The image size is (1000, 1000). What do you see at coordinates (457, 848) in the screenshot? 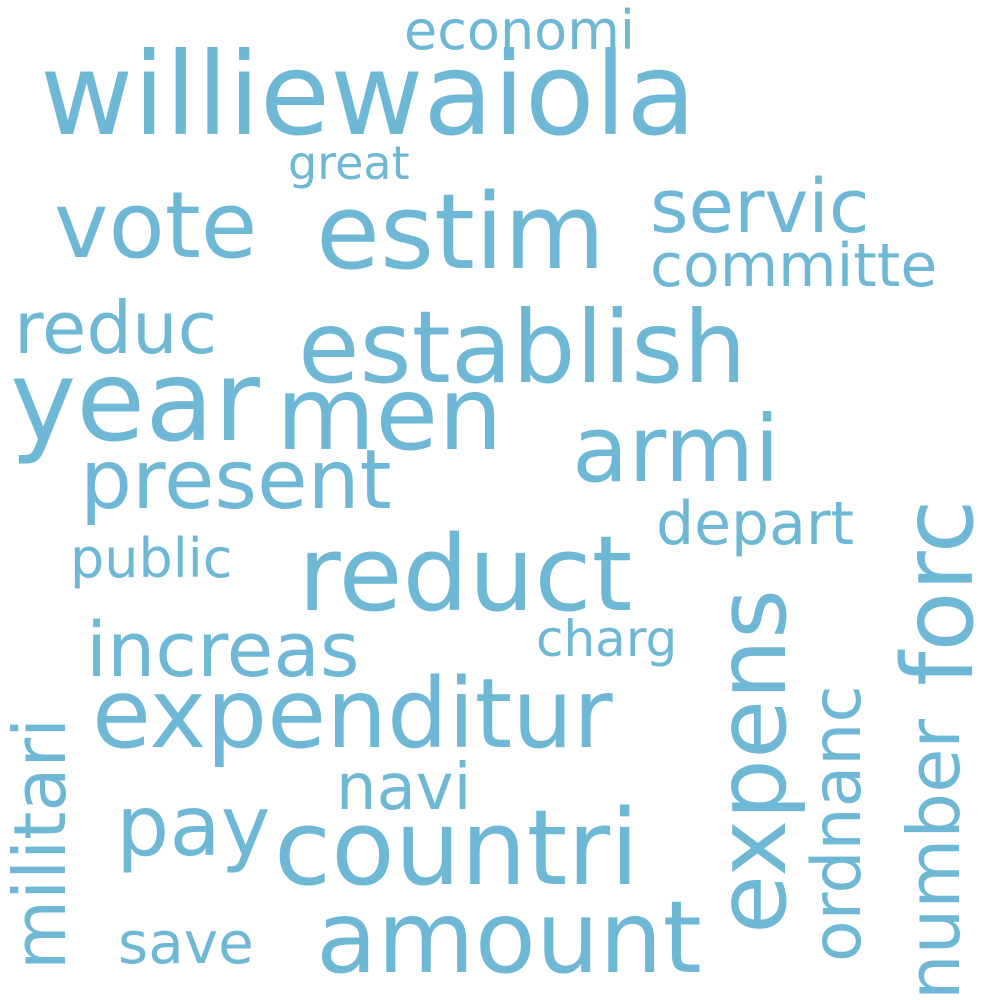
I see `word-countri: countri` at bounding box center [457, 848].